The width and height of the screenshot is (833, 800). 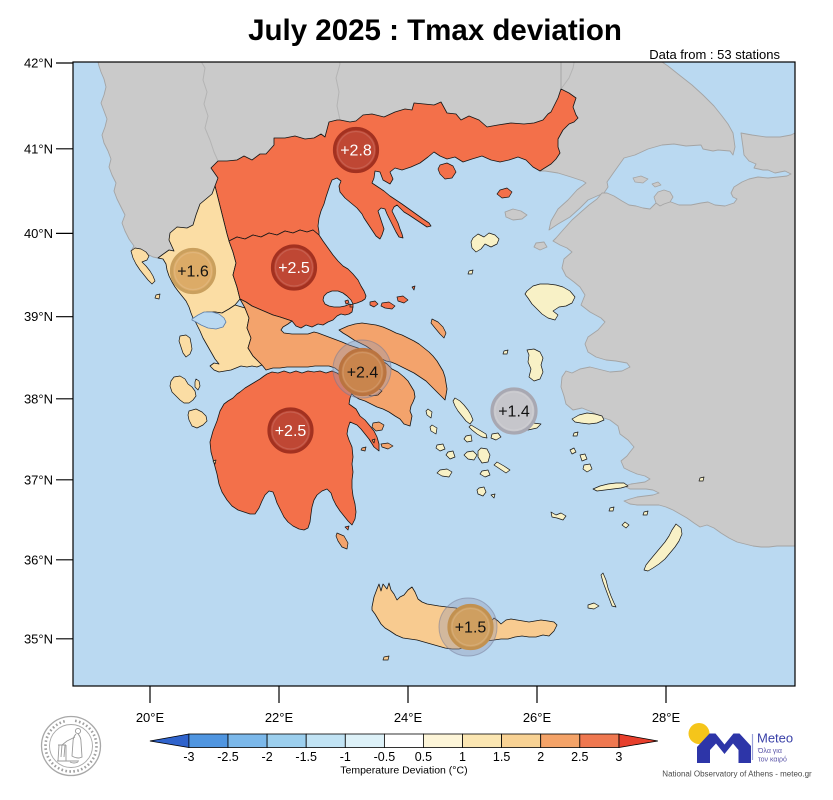 What do you see at coordinates (38, 638) in the screenshot?
I see `svg-text: 35°N` at bounding box center [38, 638].